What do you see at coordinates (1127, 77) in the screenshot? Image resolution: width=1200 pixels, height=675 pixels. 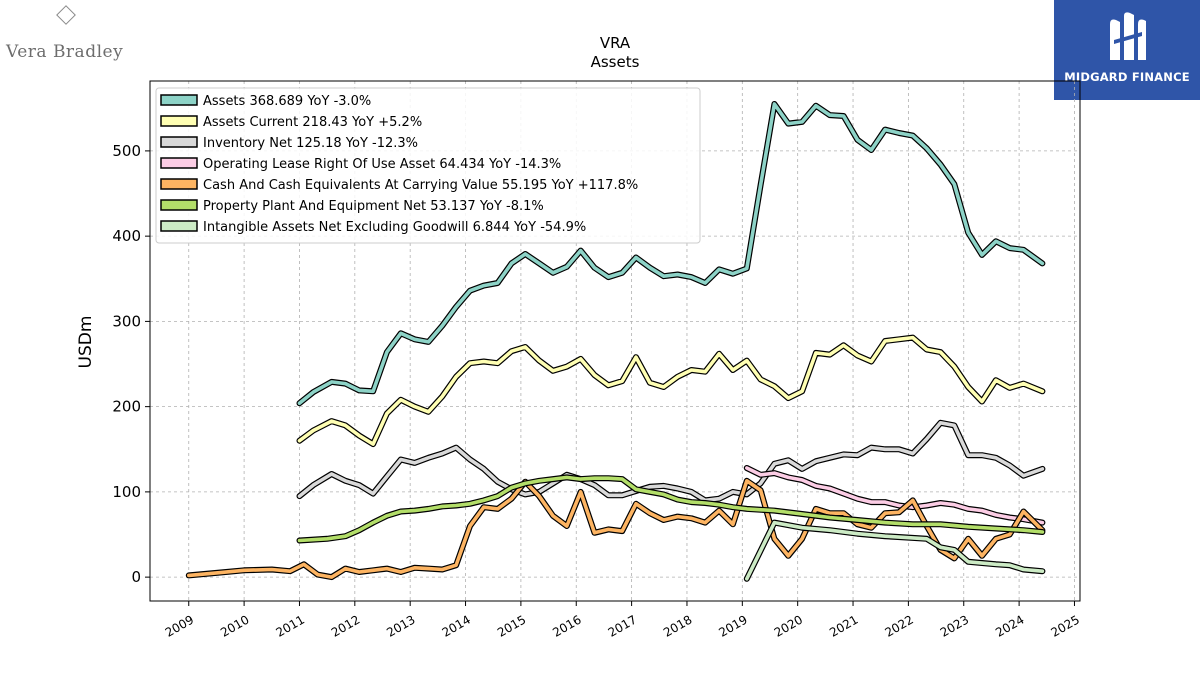 I see `midgard-finance-wordmark: MIDGARD FINANCE` at bounding box center [1127, 77].